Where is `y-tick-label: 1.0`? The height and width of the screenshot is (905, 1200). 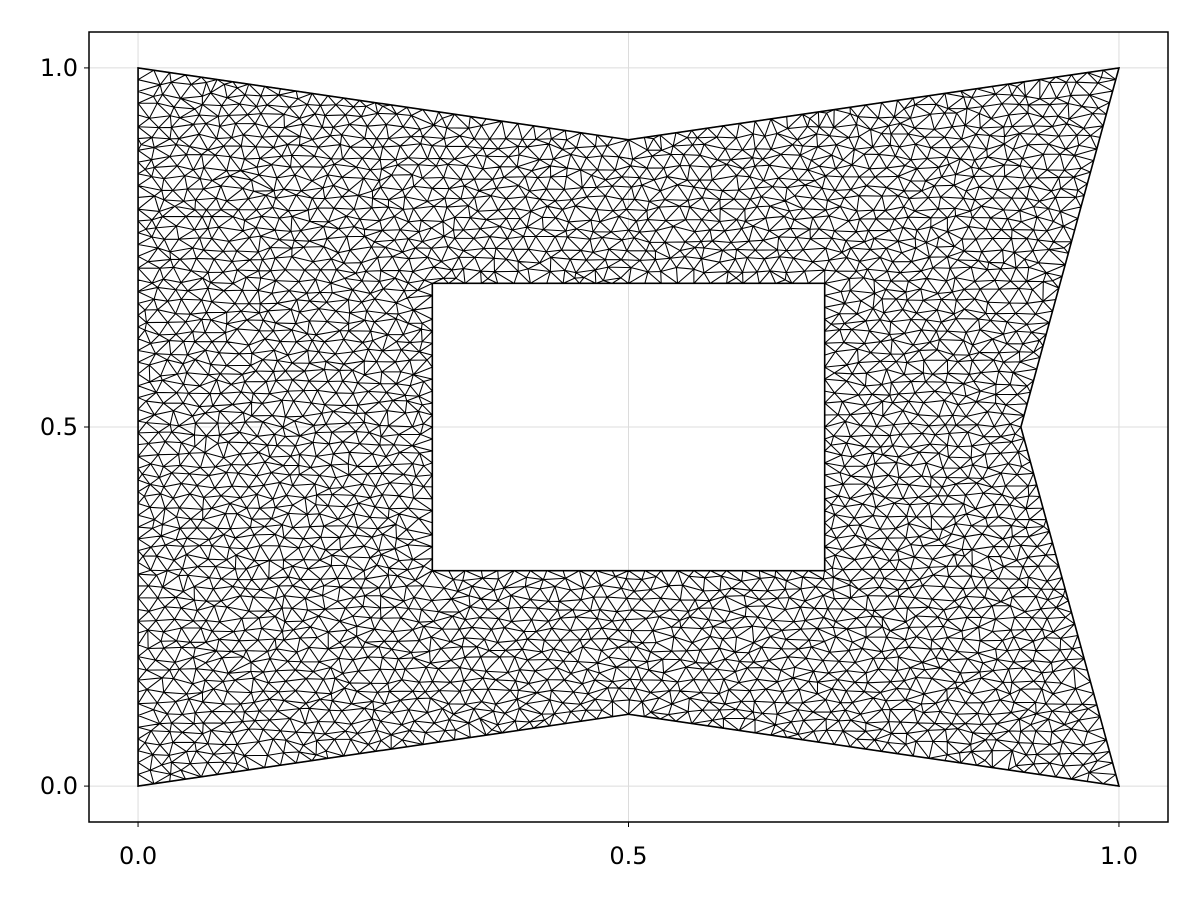 y-tick-label: 1.0 is located at coordinates (59, 68).